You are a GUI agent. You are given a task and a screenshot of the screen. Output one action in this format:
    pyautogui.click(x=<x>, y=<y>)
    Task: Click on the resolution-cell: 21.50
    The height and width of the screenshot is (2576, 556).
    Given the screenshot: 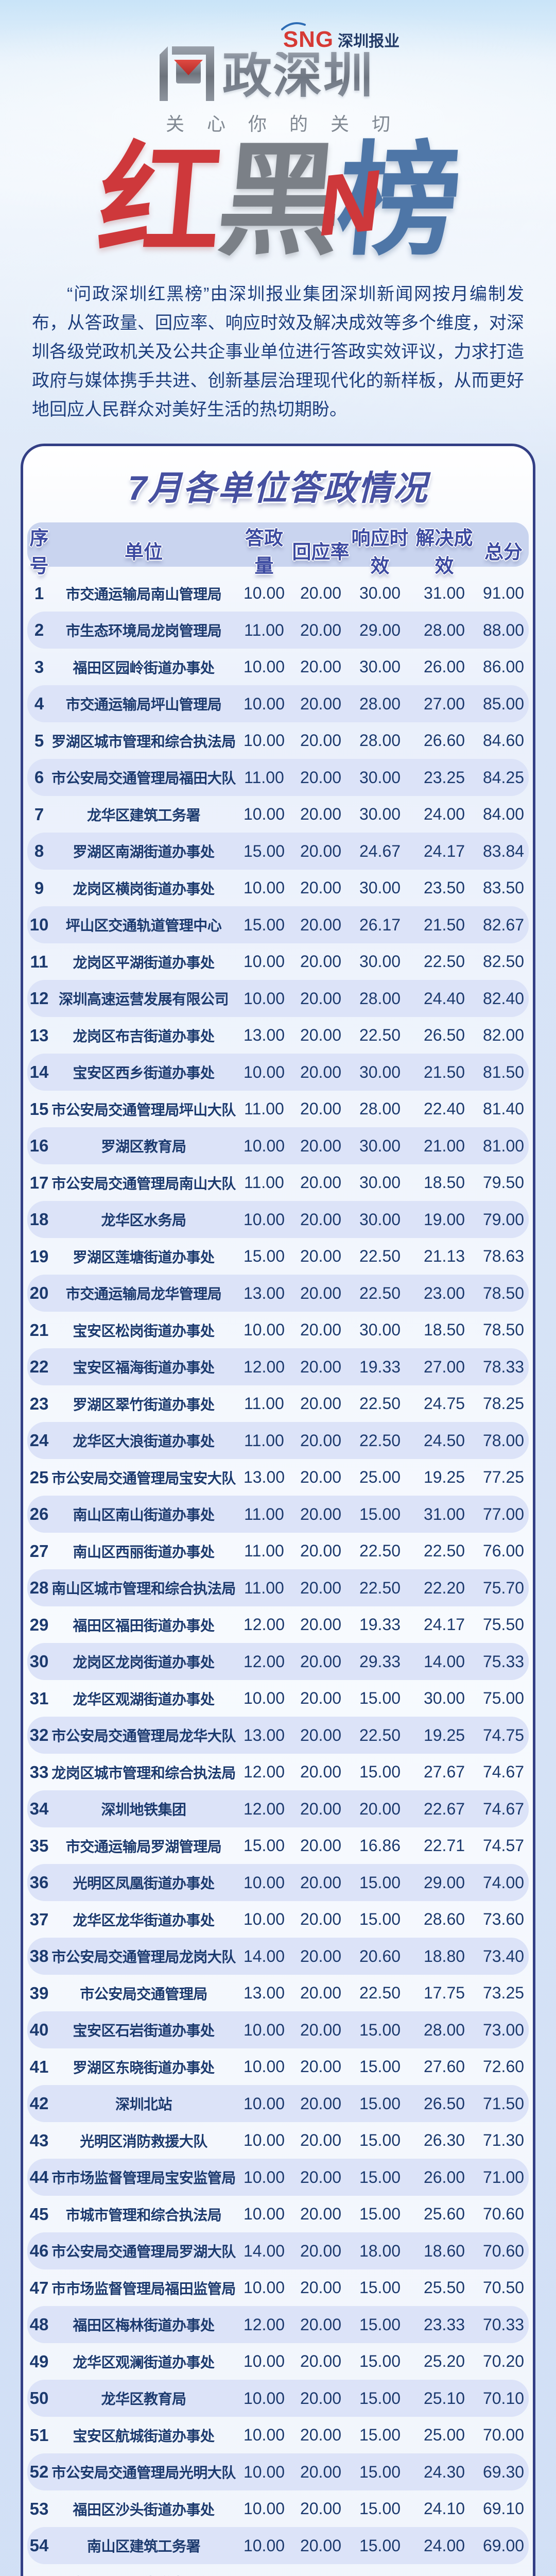 What is the action you would take?
    pyautogui.click(x=444, y=924)
    